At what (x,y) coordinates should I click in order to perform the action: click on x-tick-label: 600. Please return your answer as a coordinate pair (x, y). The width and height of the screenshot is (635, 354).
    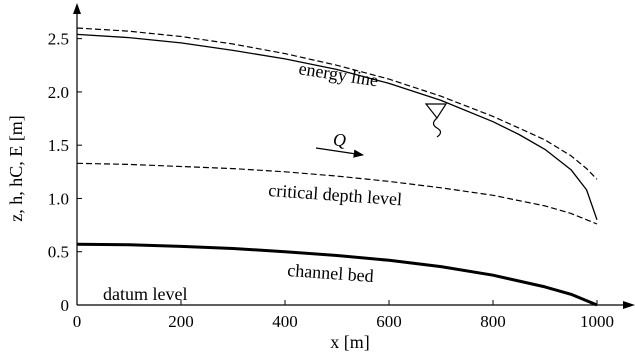
    Looking at the image, I should click on (389, 321).